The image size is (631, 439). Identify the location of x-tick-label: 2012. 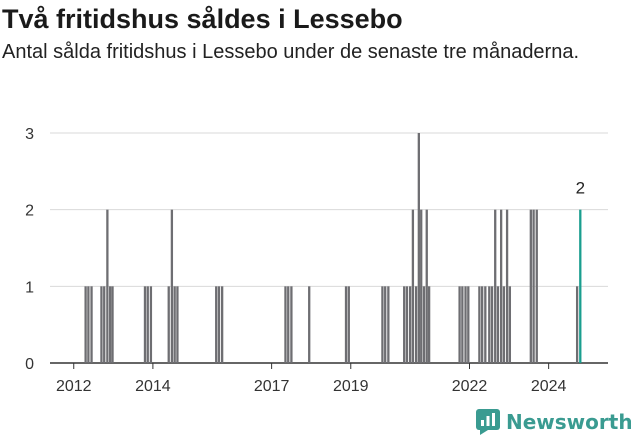
(74, 386).